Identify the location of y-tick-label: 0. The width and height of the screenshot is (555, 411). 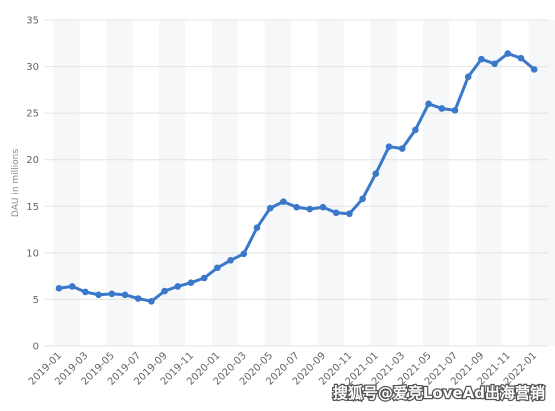
(36, 347).